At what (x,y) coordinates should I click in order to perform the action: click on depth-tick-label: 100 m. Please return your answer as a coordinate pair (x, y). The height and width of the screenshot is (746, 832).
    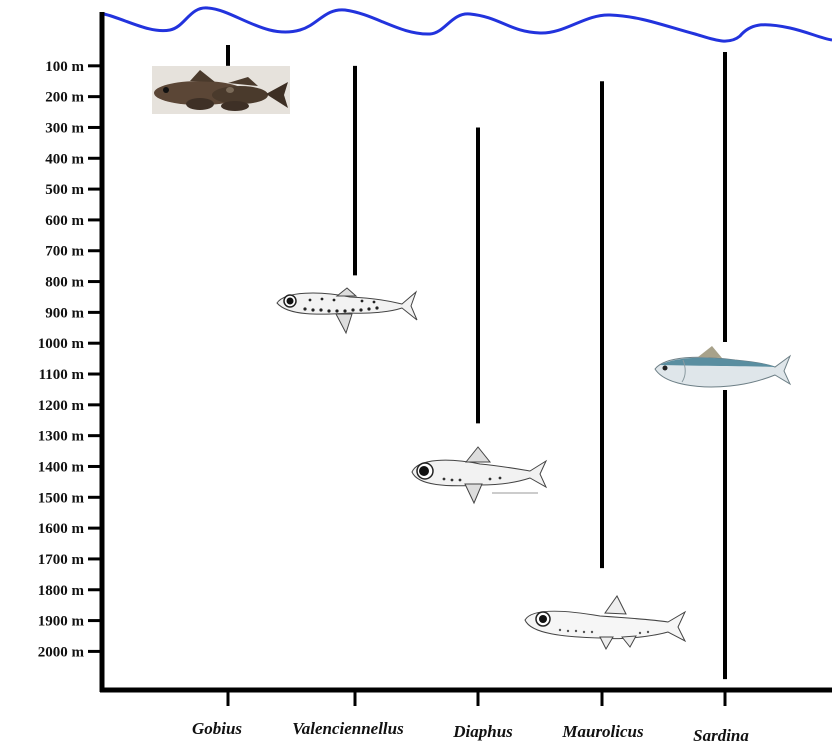
    Looking at the image, I should click on (64, 67).